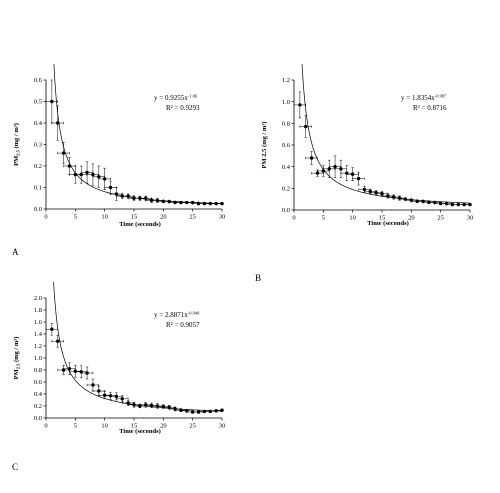 Image resolution: width=500 pixels, height=493 pixels. What do you see at coordinates (38, 102) in the screenshot?
I see `y-tick-label: 0.5` at bounding box center [38, 102].